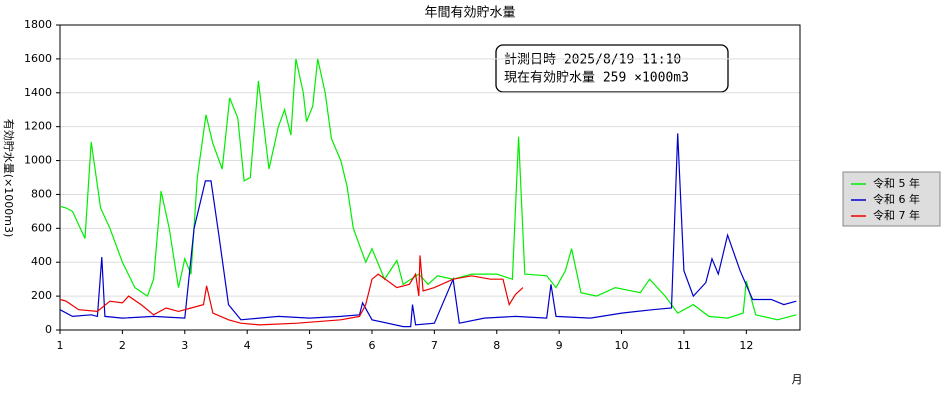 The image size is (950, 404). What do you see at coordinates (9, 178) in the screenshot?
I see `y-axis-label: 有効貯水量(×1000m3)` at bounding box center [9, 178].